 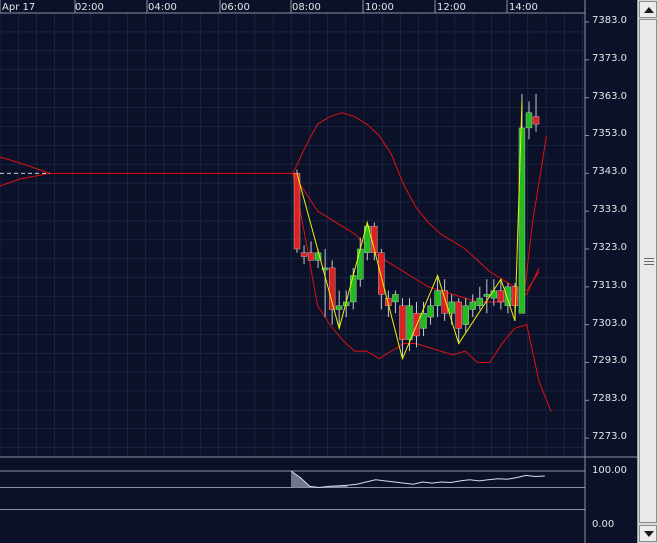 What do you see at coordinates (148, 165) in the screenshot?
I see `flat-upper` at bounding box center [148, 165].